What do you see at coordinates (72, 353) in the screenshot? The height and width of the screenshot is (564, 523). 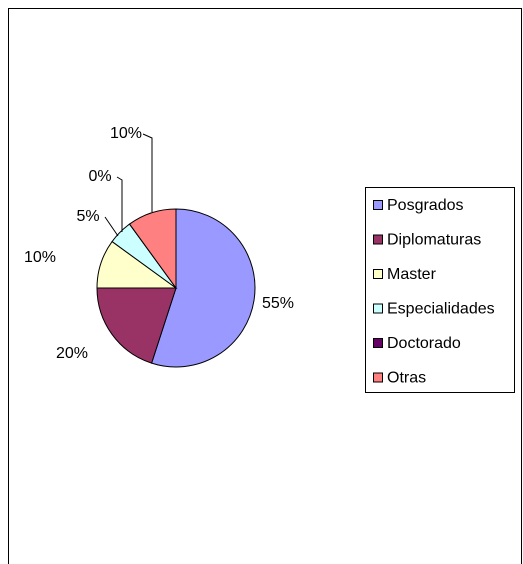 I see `data-label: 20%` at bounding box center [72, 353].